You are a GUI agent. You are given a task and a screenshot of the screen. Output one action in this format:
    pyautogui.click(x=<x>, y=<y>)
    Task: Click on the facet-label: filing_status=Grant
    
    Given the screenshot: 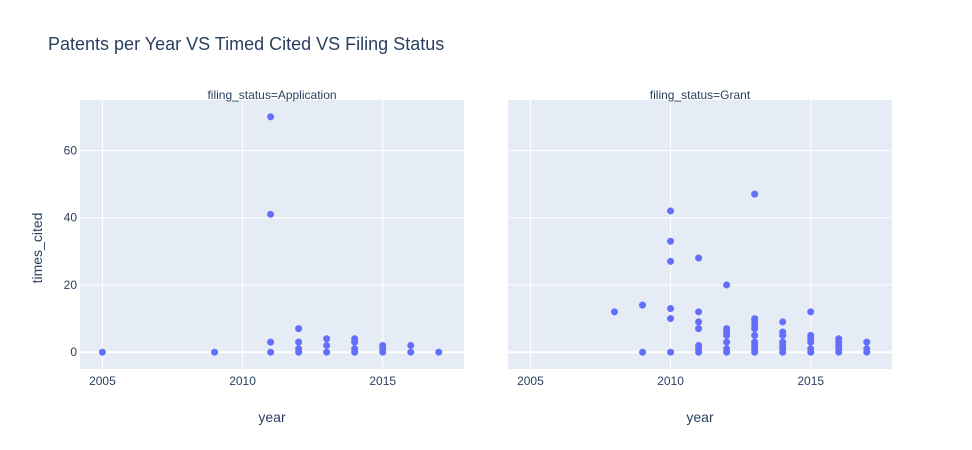 What is the action you would take?
    pyautogui.click(x=700, y=95)
    